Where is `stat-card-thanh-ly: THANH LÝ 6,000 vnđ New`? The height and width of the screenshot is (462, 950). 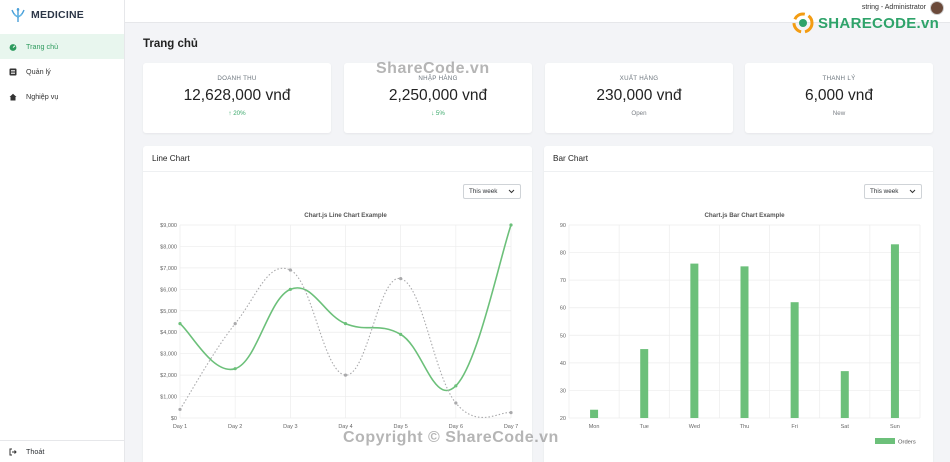 stat-card-thanh-ly: THANH LÝ 6,000 vnđ New is located at coordinates (839, 98).